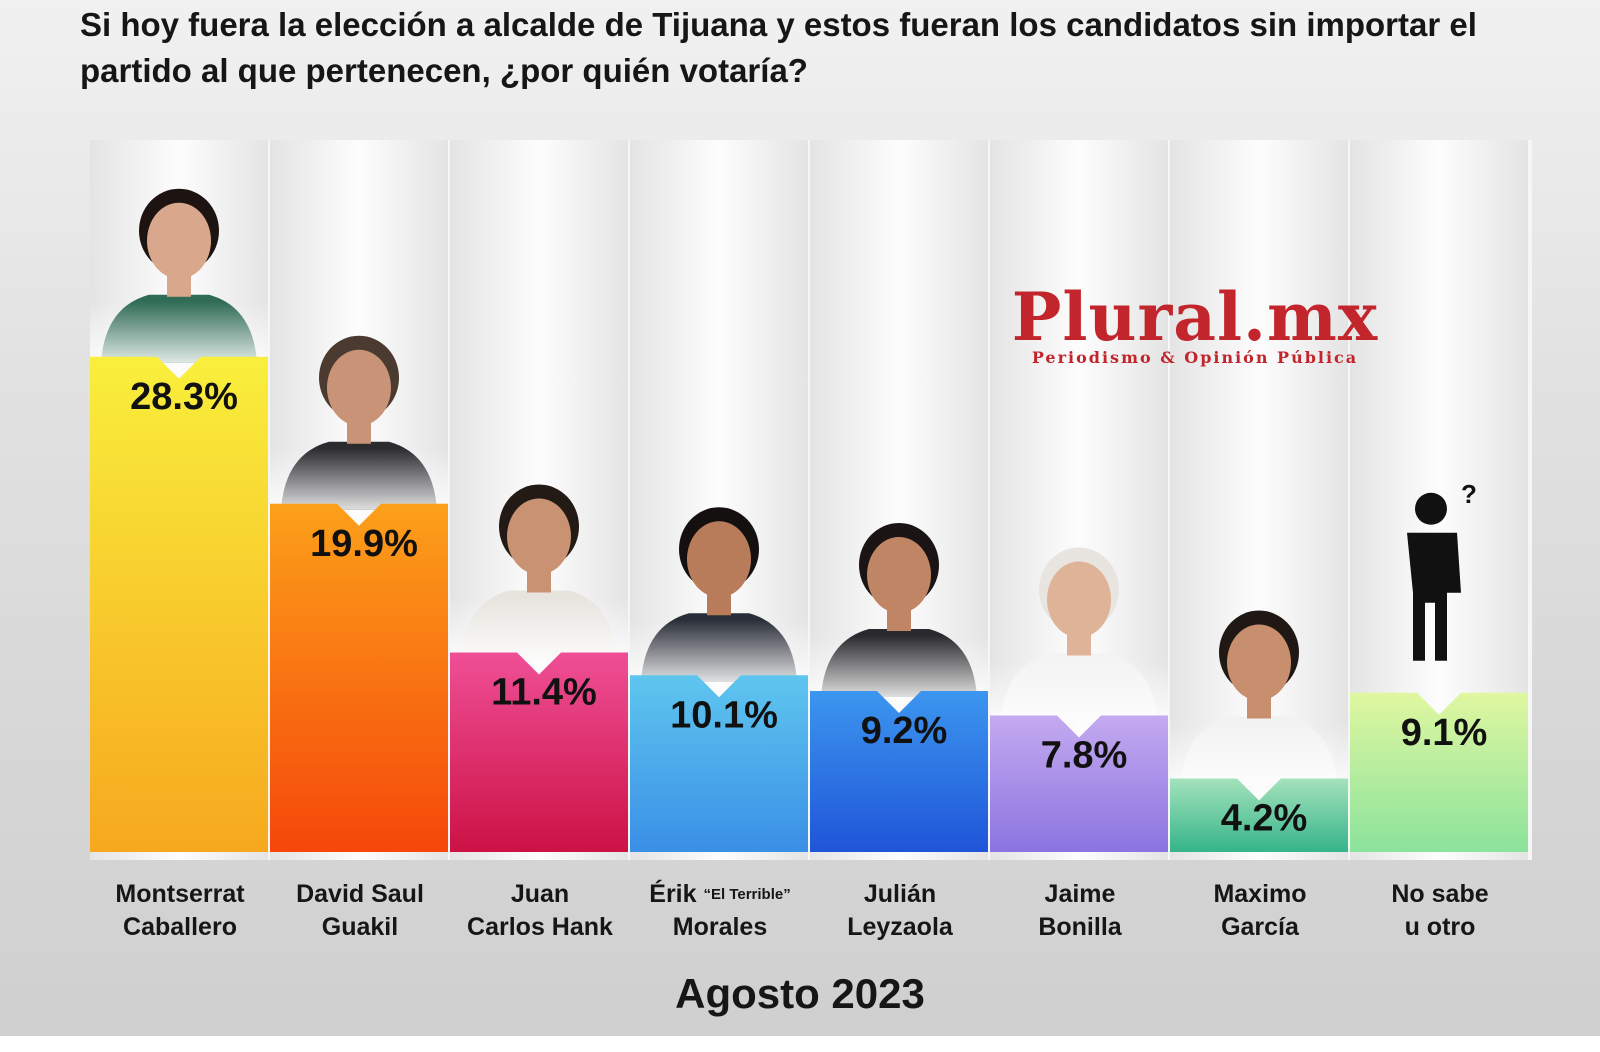 The image size is (1600, 1052). Describe the element at coordinates (1195, 357) in the screenshot. I see `logo-tagline: Periodismo & Opinión Pública` at that location.